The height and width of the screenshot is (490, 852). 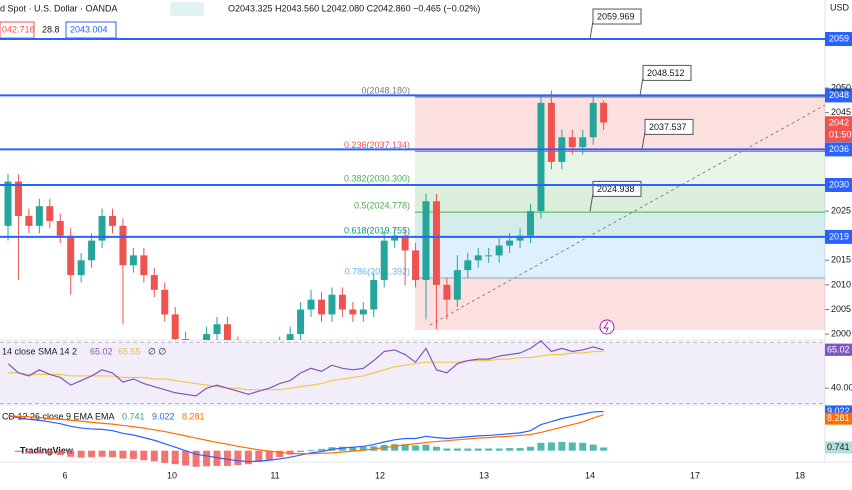 I want to click on sell-box, so click(x=17, y=30).